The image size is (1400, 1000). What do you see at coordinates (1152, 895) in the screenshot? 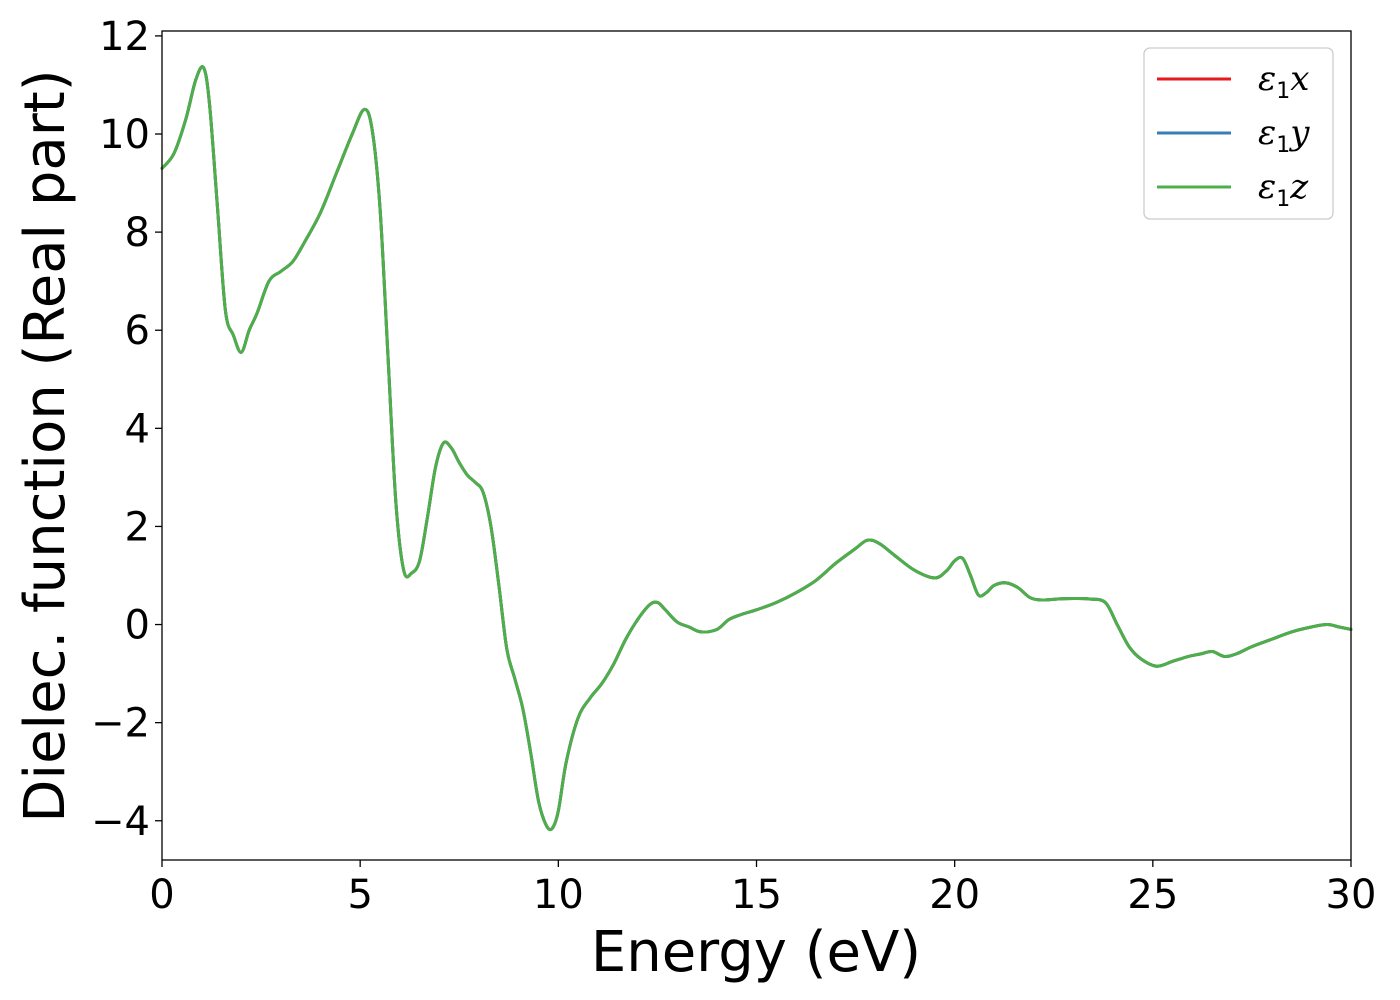
I see `x-tick-label: 25` at bounding box center [1152, 895].